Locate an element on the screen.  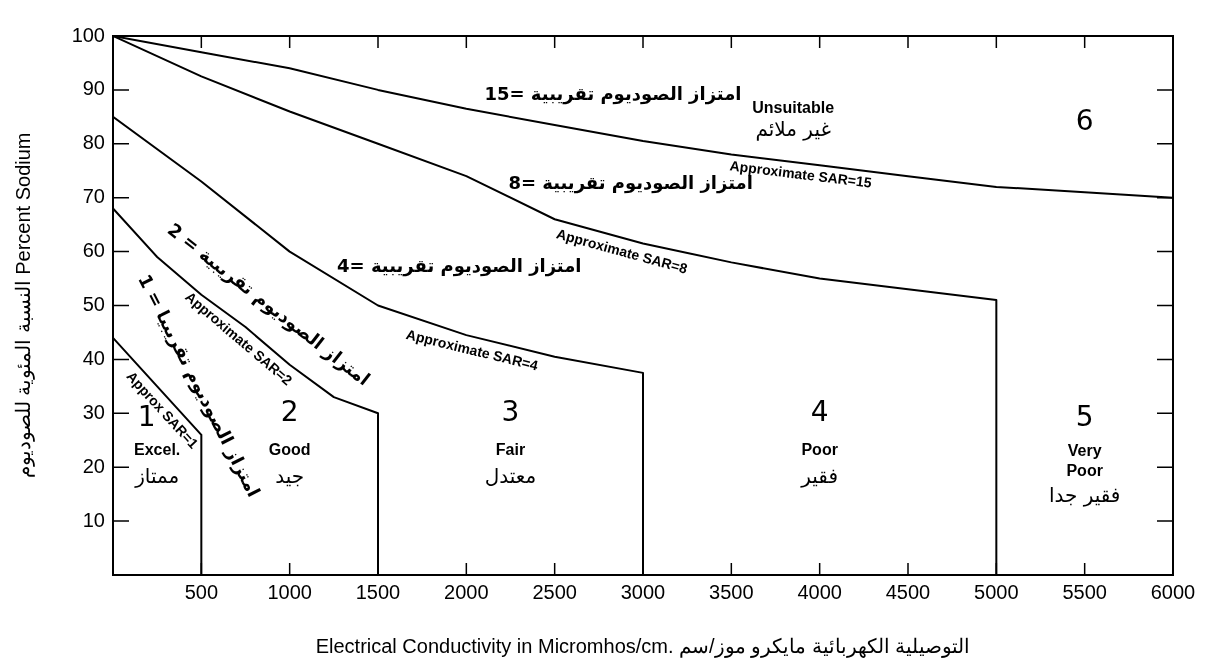
x-tick-label: 1500 is located at coordinates (378, 591).